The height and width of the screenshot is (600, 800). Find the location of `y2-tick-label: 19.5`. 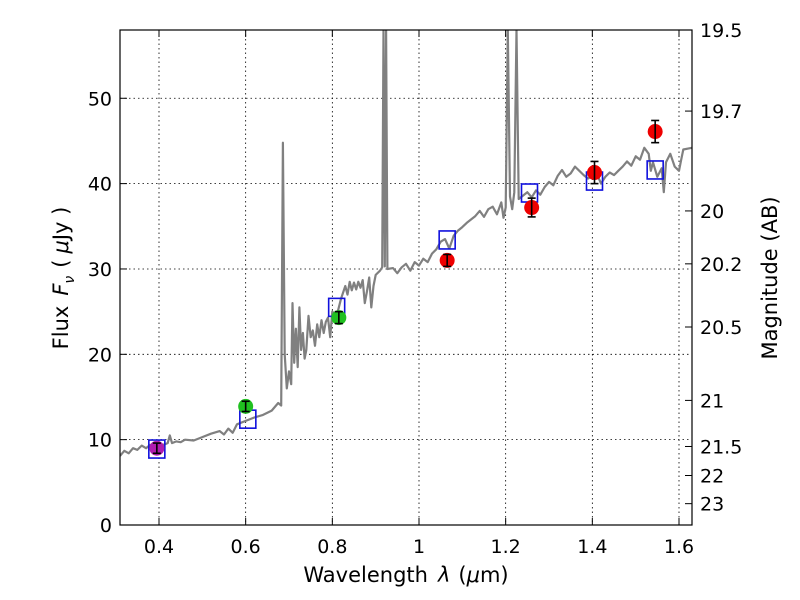

y2-tick-label: 19.5 is located at coordinates (721, 31).